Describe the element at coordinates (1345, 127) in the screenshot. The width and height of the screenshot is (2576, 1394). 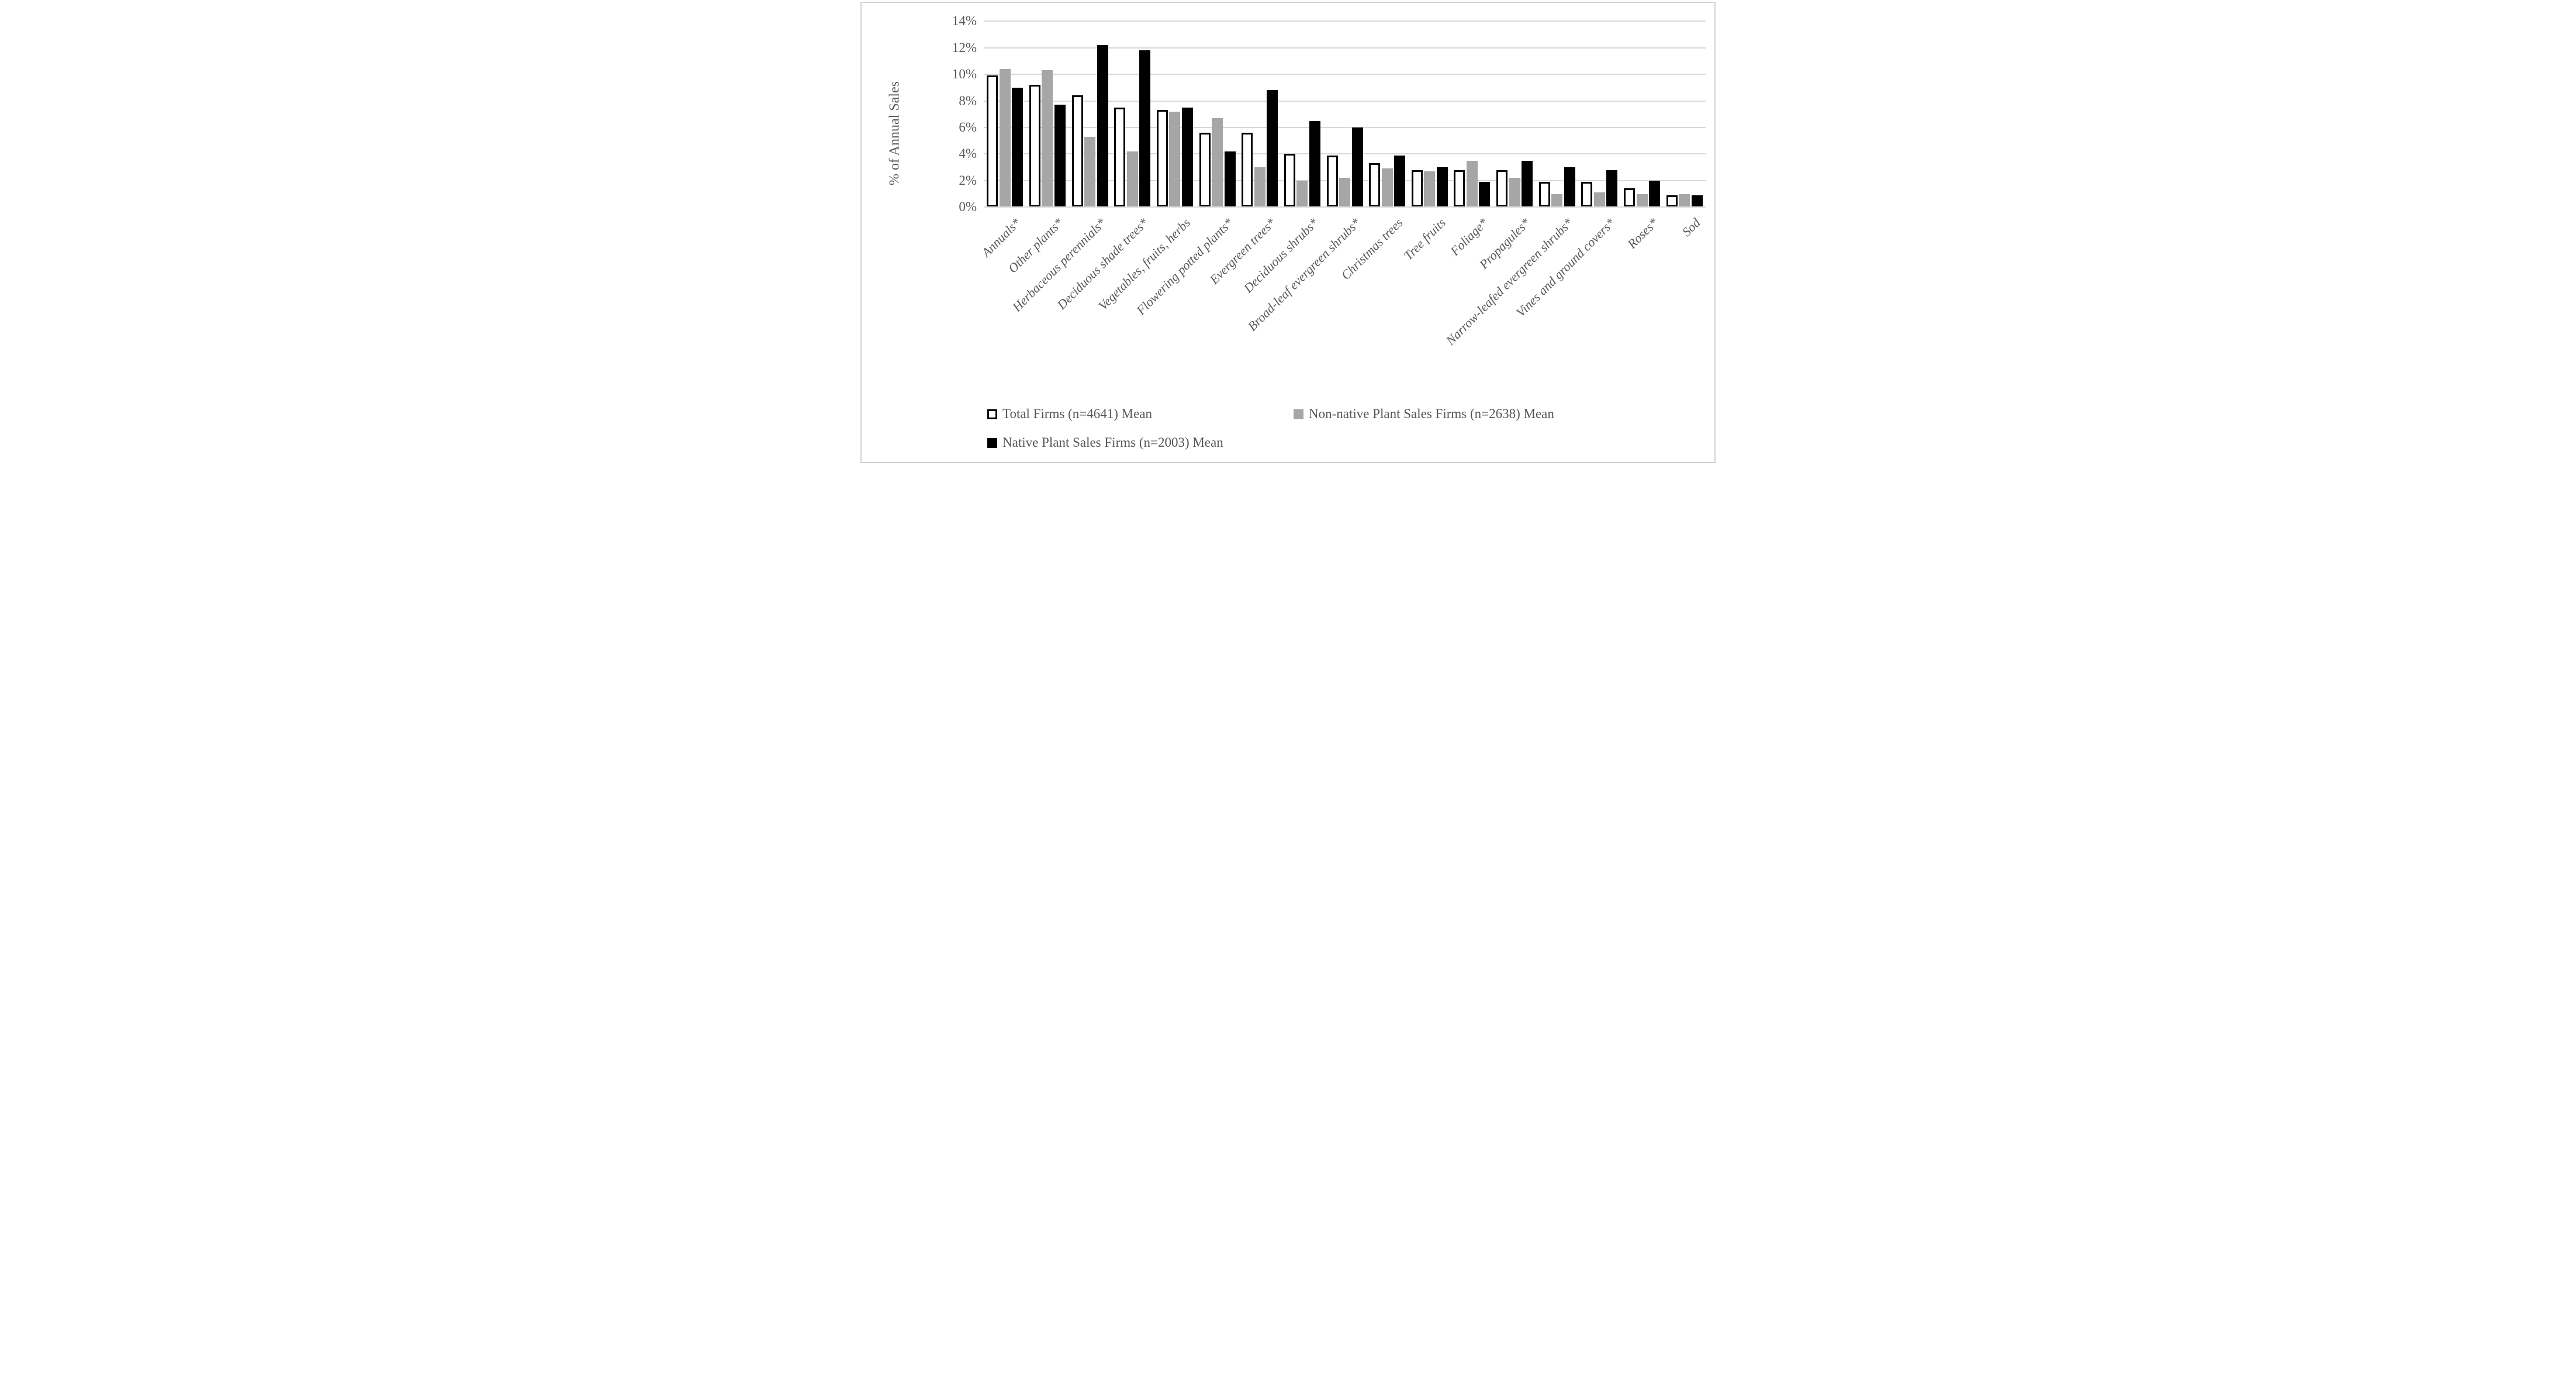
I see `gridline-6pct` at that location.